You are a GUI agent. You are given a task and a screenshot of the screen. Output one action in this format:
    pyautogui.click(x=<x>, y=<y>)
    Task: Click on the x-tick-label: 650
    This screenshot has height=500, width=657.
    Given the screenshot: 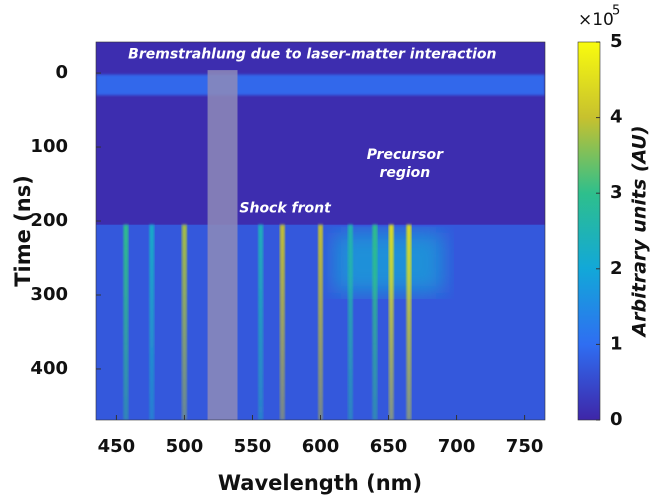 What is the action you would take?
    pyautogui.click(x=389, y=446)
    